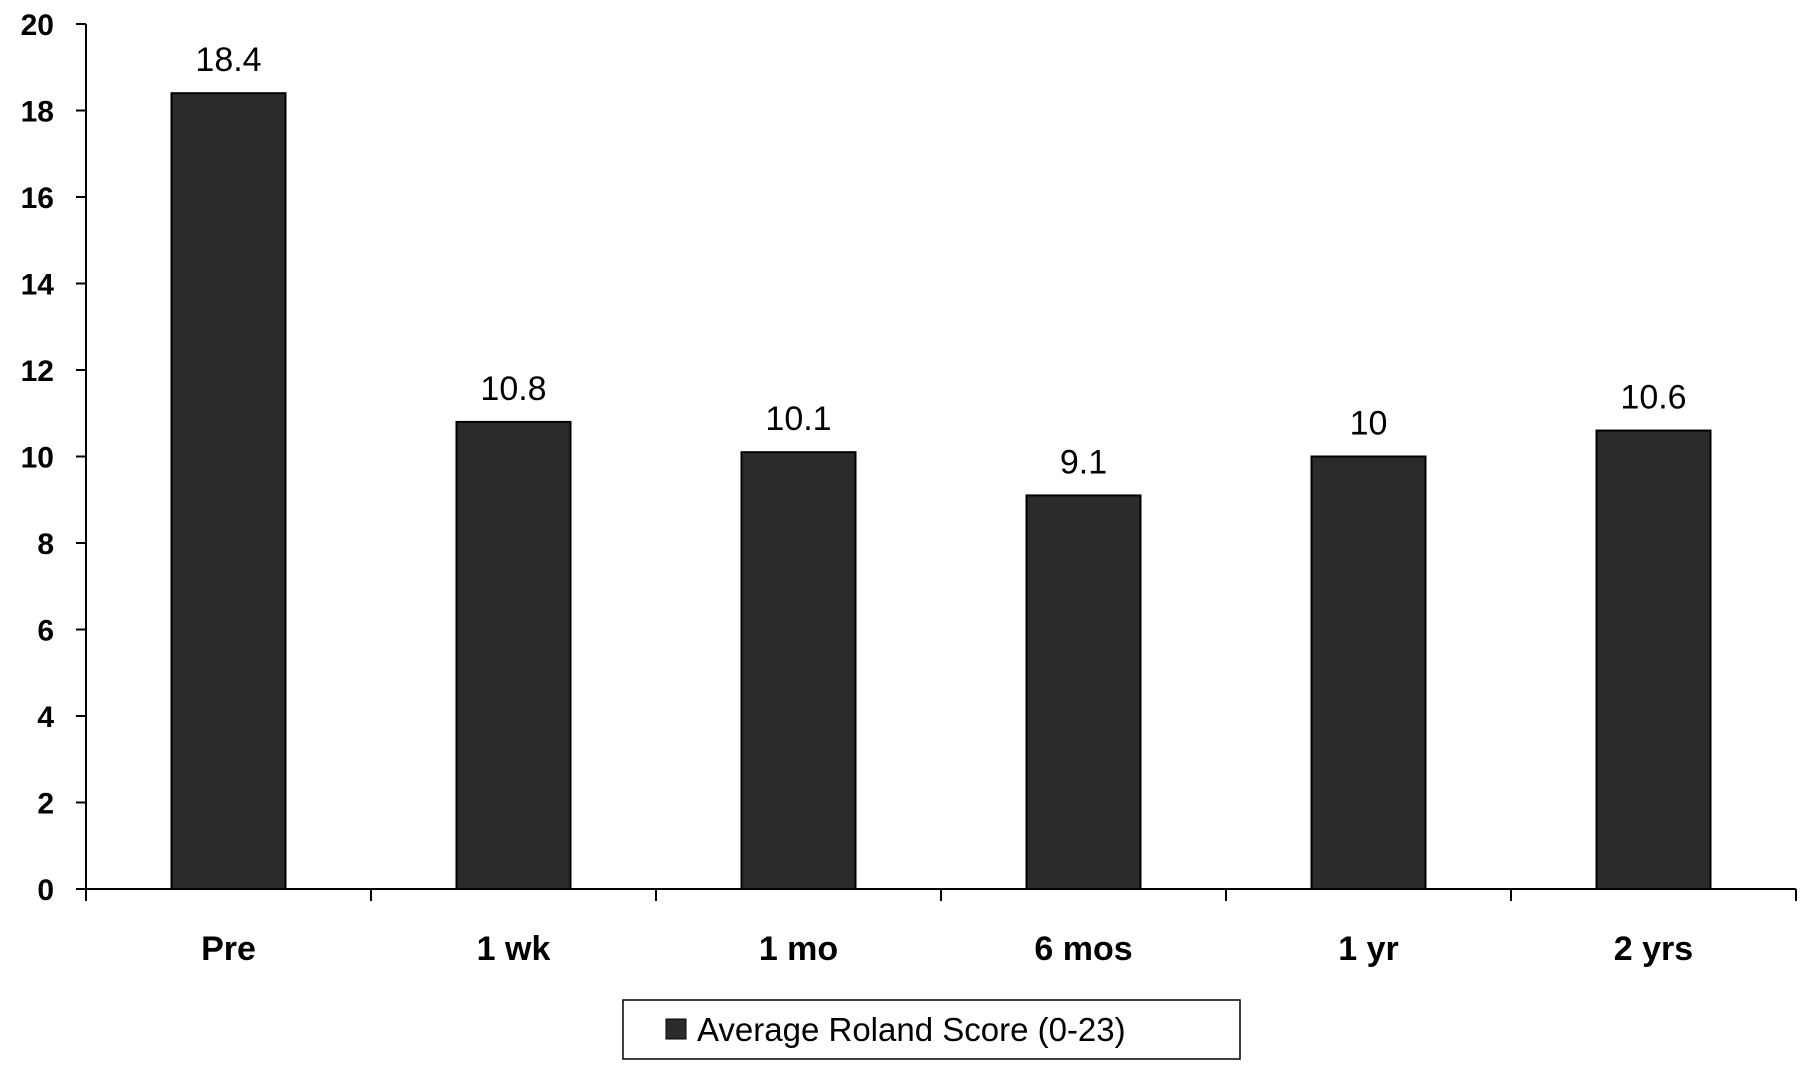 This screenshot has width=1800, height=1069. Describe the element at coordinates (911, 1029) in the screenshot. I see `legend-label: Average Roland Score (0-23)` at that location.